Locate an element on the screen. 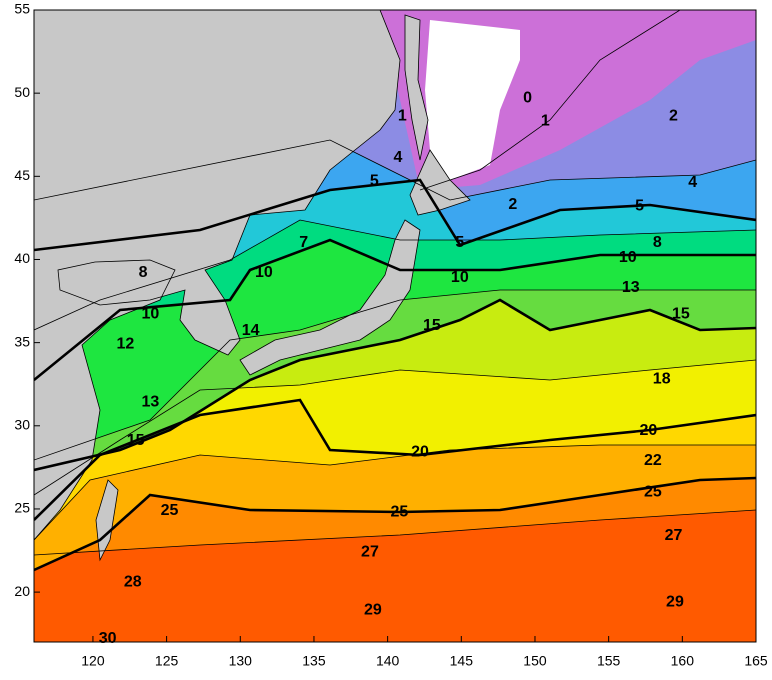 Image resolution: width=772 pixels, height=680 pixels. contour-label: 12 is located at coordinates (125, 344).